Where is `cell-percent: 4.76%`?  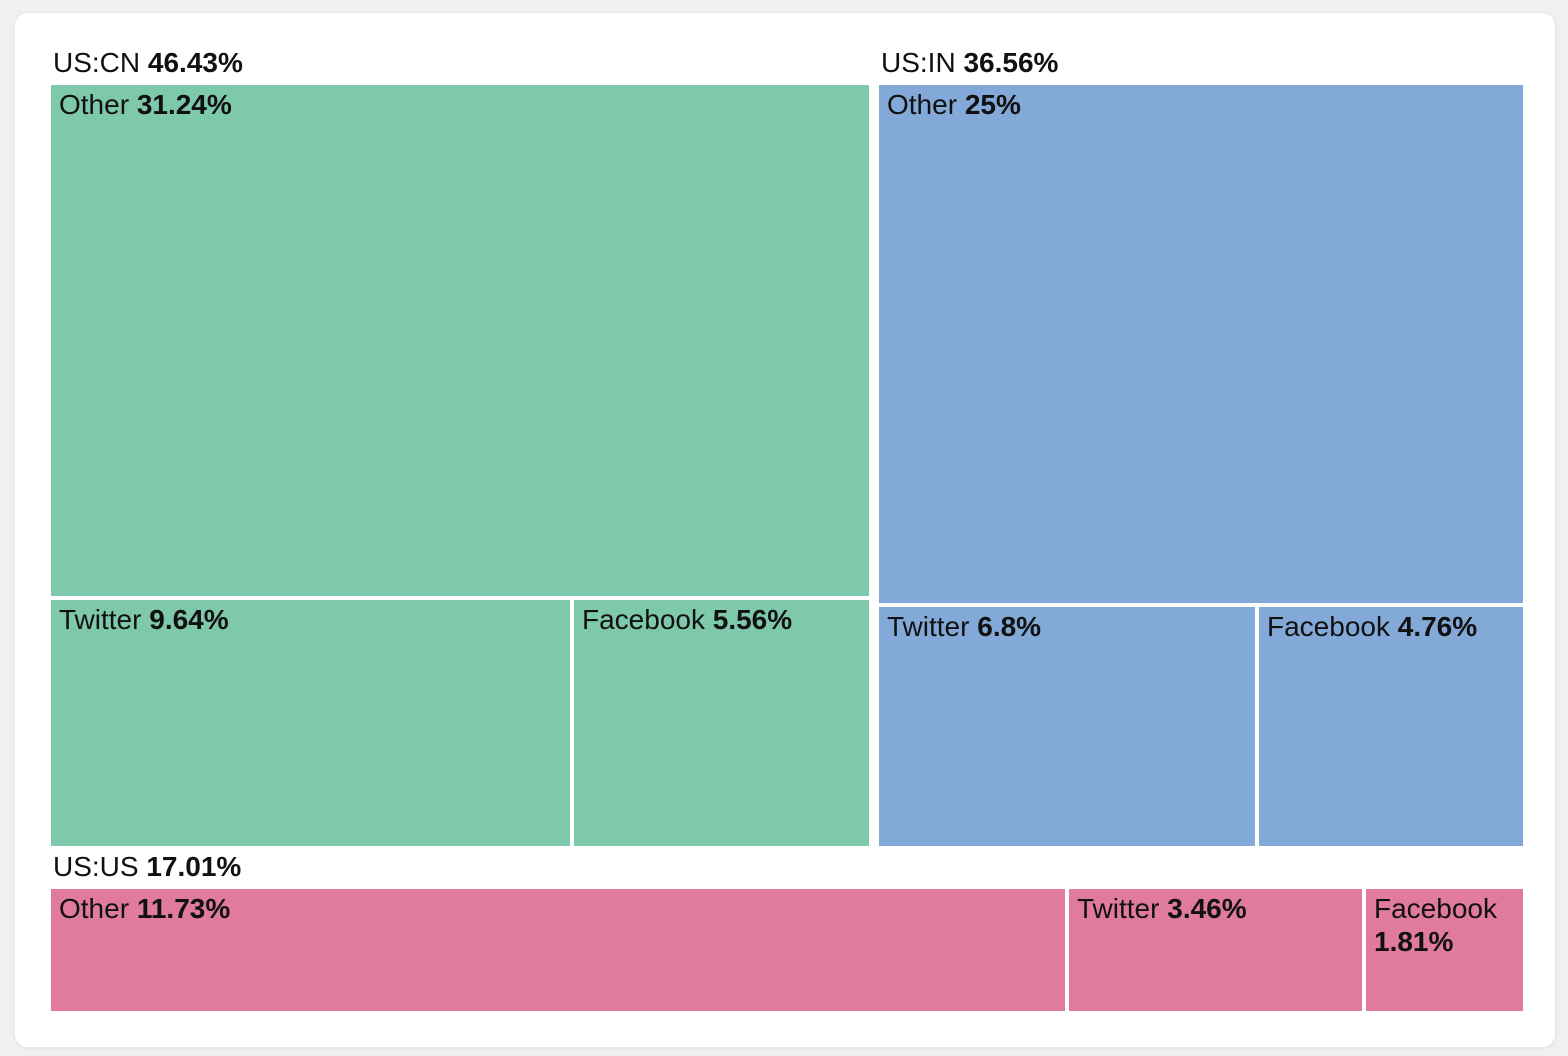 cell-percent: 4.76% is located at coordinates (1437, 626).